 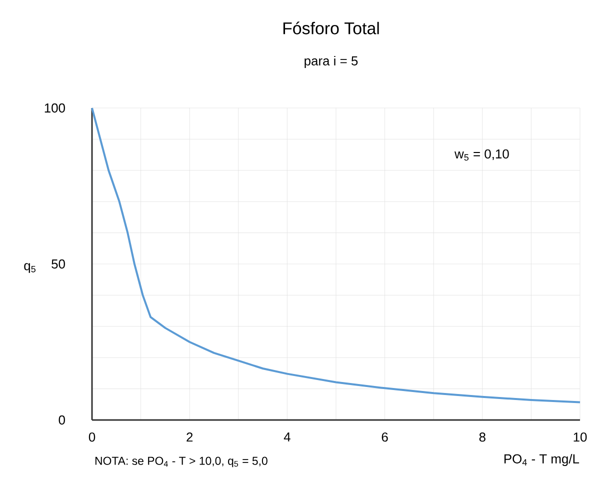 What do you see at coordinates (189, 437) in the screenshot?
I see `x-tick-label: 2` at bounding box center [189, 437].